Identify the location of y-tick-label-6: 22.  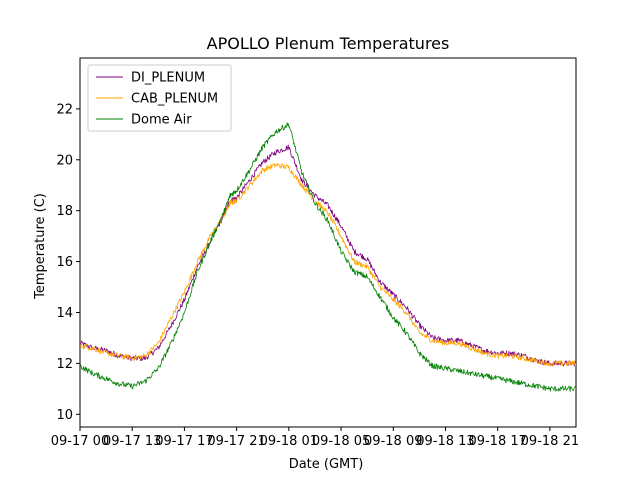
(64, 109).